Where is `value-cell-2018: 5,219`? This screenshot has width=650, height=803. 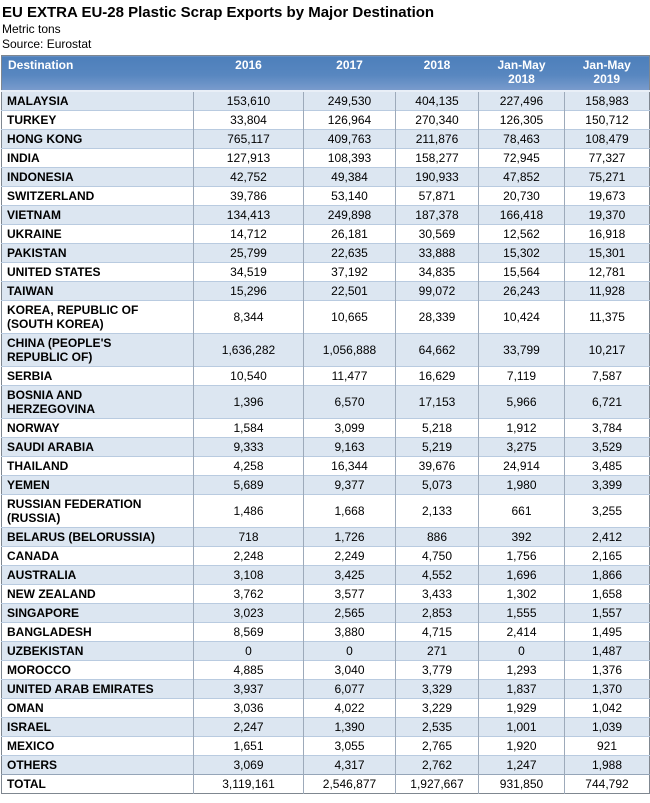 value-cell-2018: 5,219 is located at coordinates (437, 447).